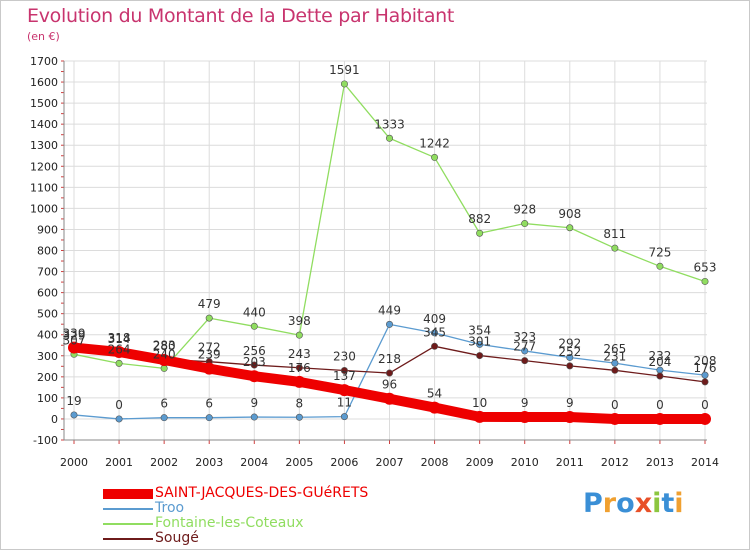 The image size is (750, 550). I want to click on logo-letter: P, so click(593, 503).